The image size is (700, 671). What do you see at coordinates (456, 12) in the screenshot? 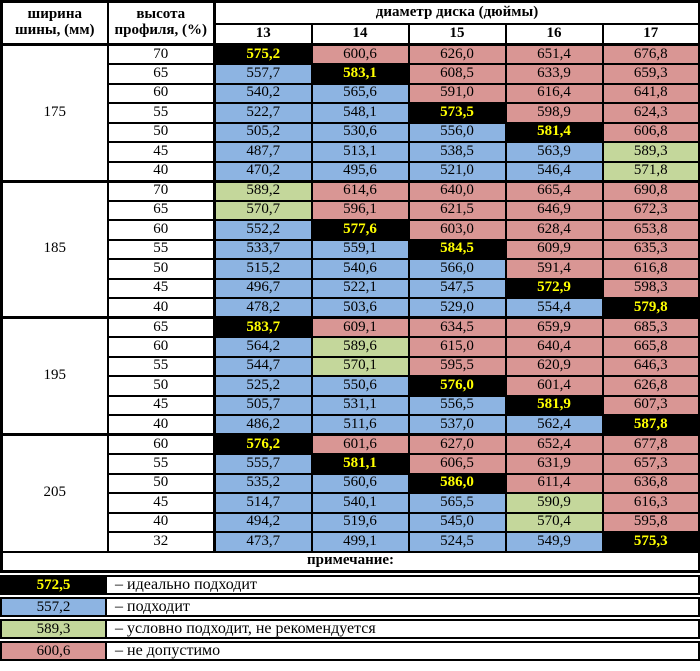
I see `header-disk-diameter: диаметр диска (дюймы)` at bounding box center [456, 12].